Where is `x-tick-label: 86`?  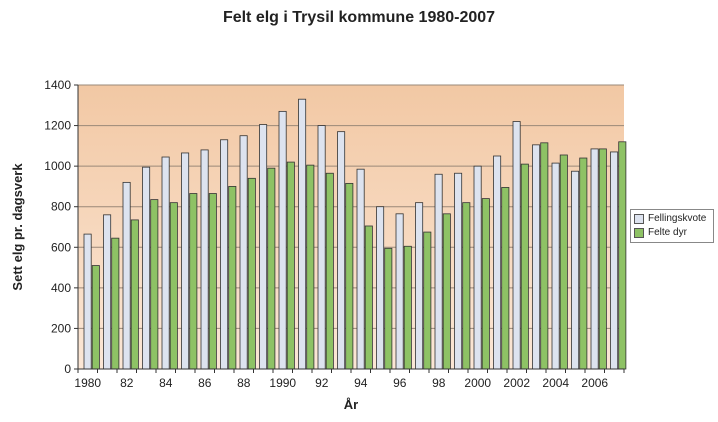 x-tick-label: 86 is located at coordinates (205, 383).